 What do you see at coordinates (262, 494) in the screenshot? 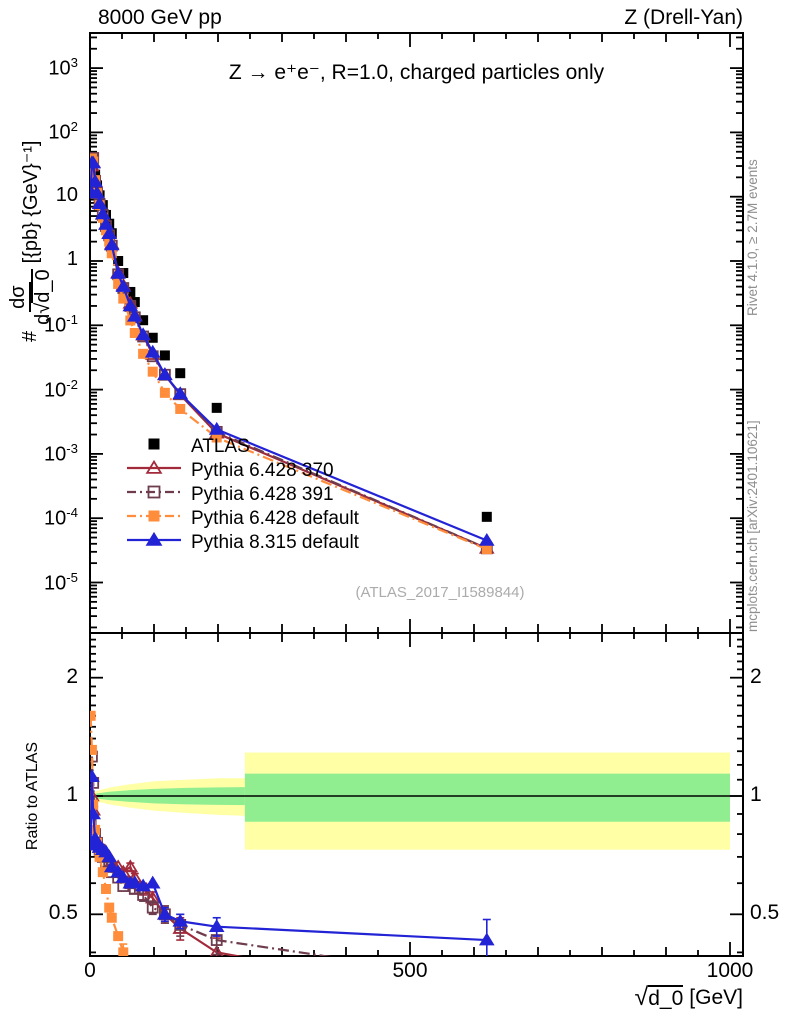
I see `legend-label: Pythia 6.428 391` at bounding box center [262, 494].